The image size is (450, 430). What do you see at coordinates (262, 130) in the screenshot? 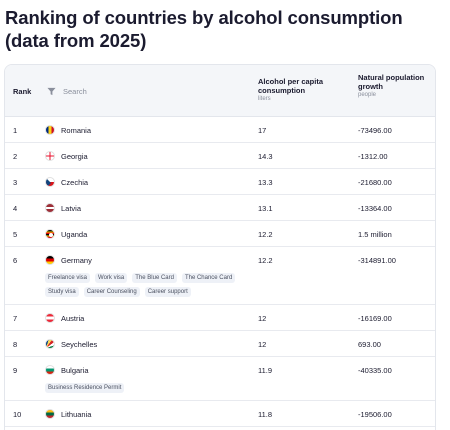
I see `alcohol-cell: 17` at bounding box center [262, 130].